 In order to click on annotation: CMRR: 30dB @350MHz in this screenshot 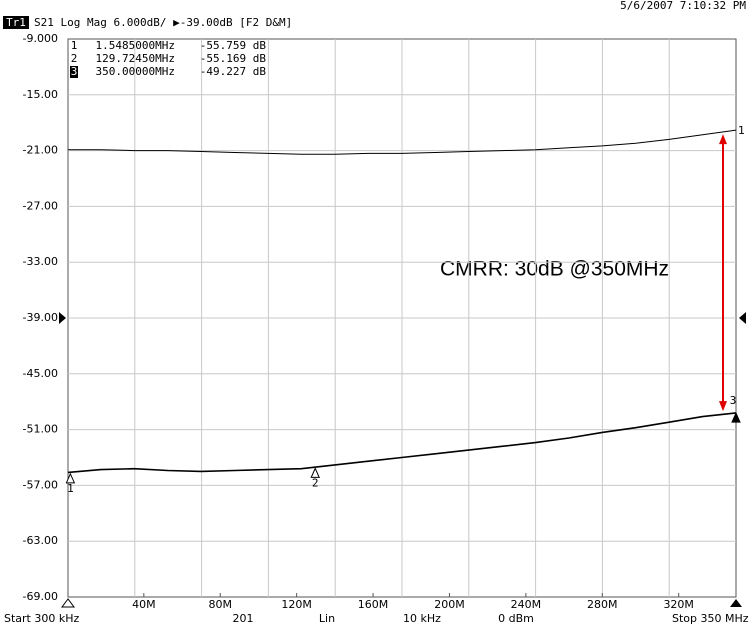, I will do `click(554, 269)`.